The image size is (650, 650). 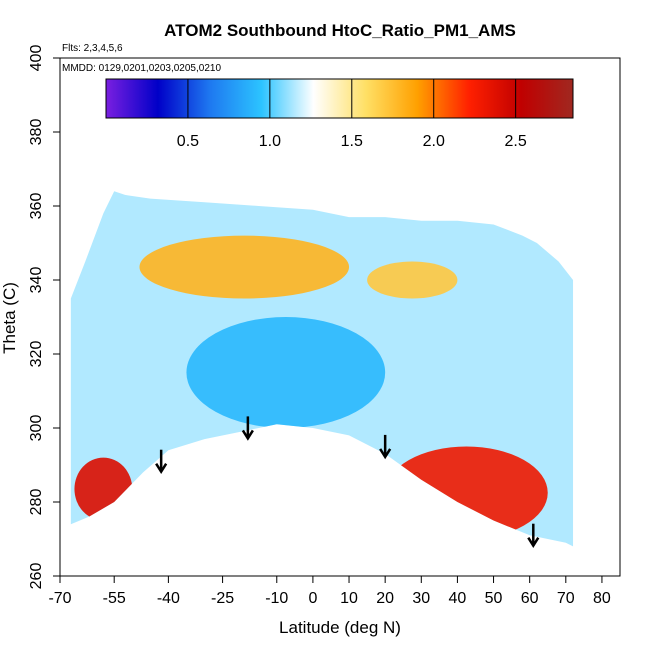 What do you see at coordinates (36, 428) in the screenshot?
I see `y-tick-label: 300` at bounding box center [36, 428].